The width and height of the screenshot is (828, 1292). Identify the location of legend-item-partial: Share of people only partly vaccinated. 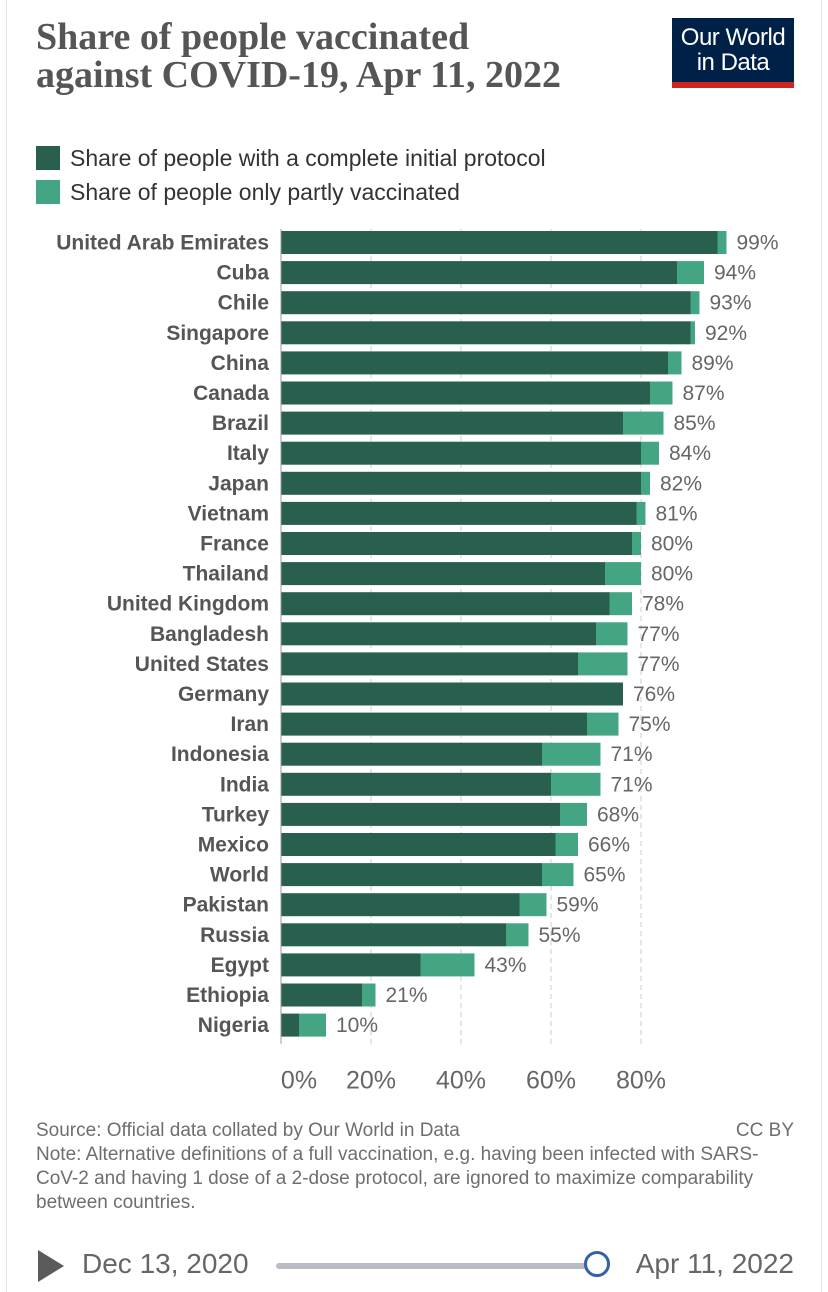
(291, 192).